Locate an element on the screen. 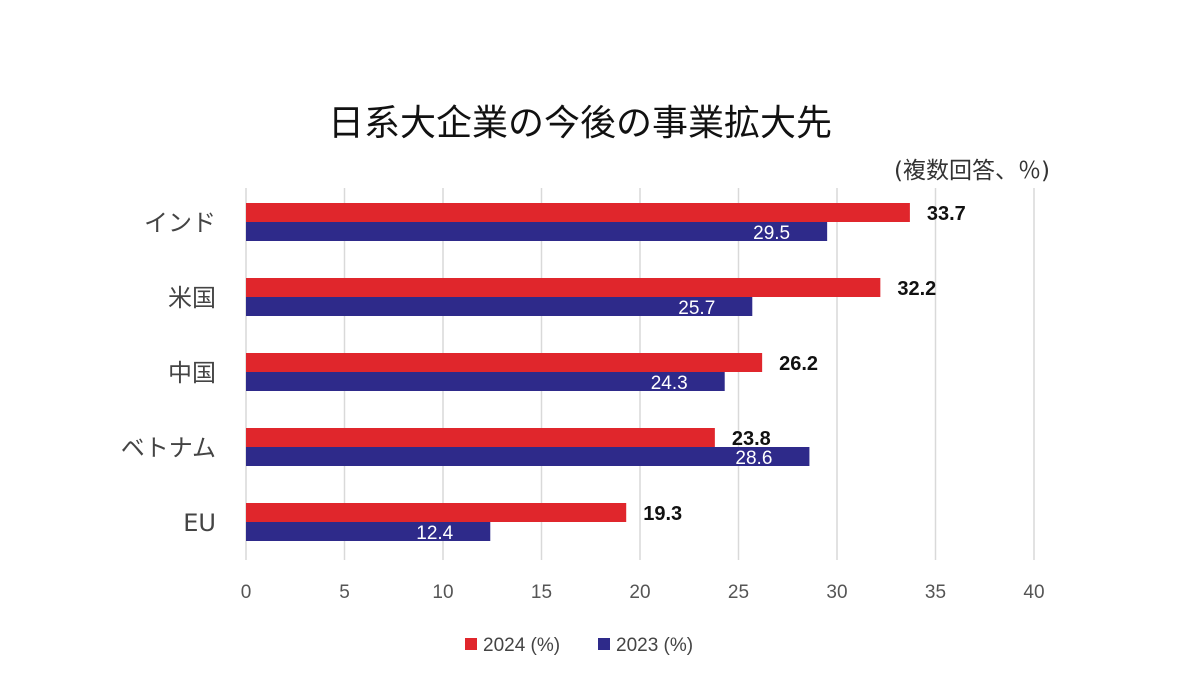 This screenshot has width=1200, height=678. data-label-2024: 33.7 is located at coordinates (946, 214).